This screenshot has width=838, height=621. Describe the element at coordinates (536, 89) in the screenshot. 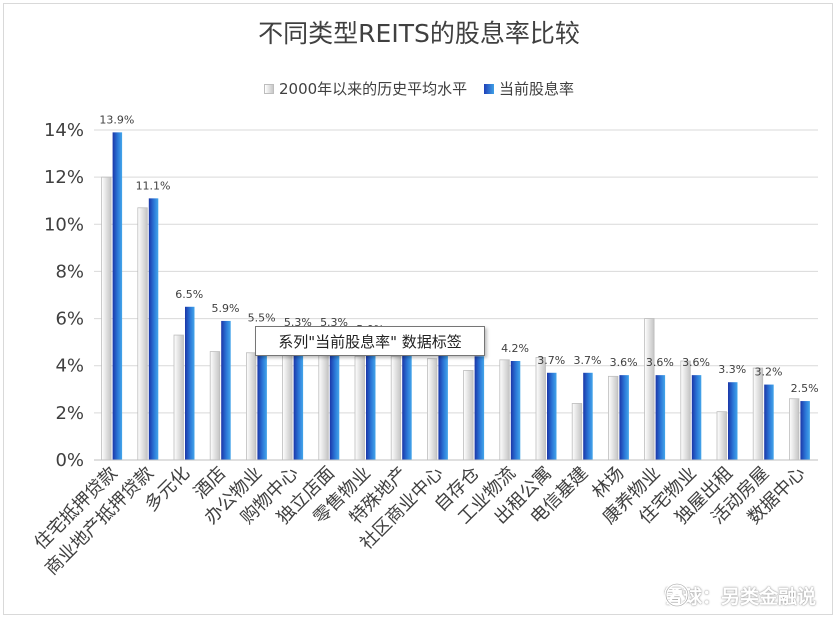

I see `legend-label-current: 当前股息率` at that location.